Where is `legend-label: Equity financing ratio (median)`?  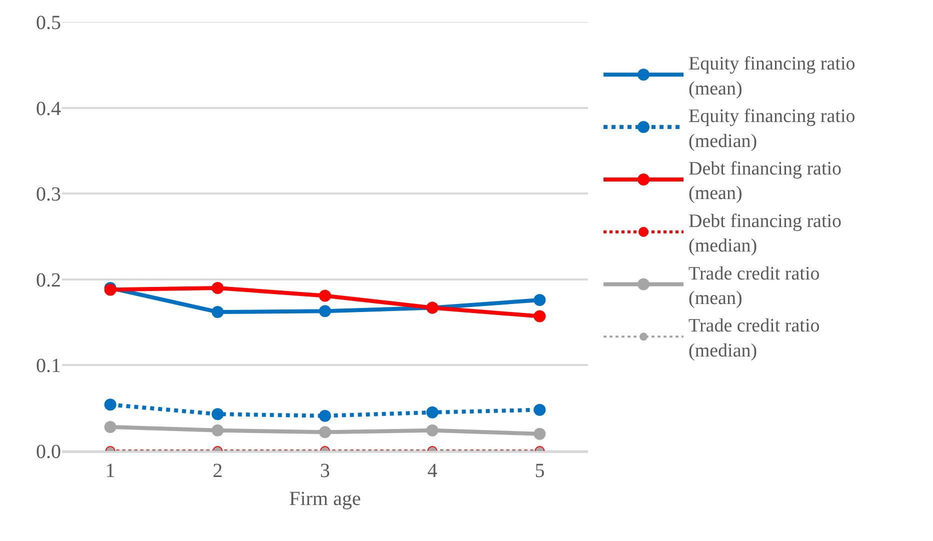
legend-label: Equity financing ratio (median) is located at coordinates (772, 129).